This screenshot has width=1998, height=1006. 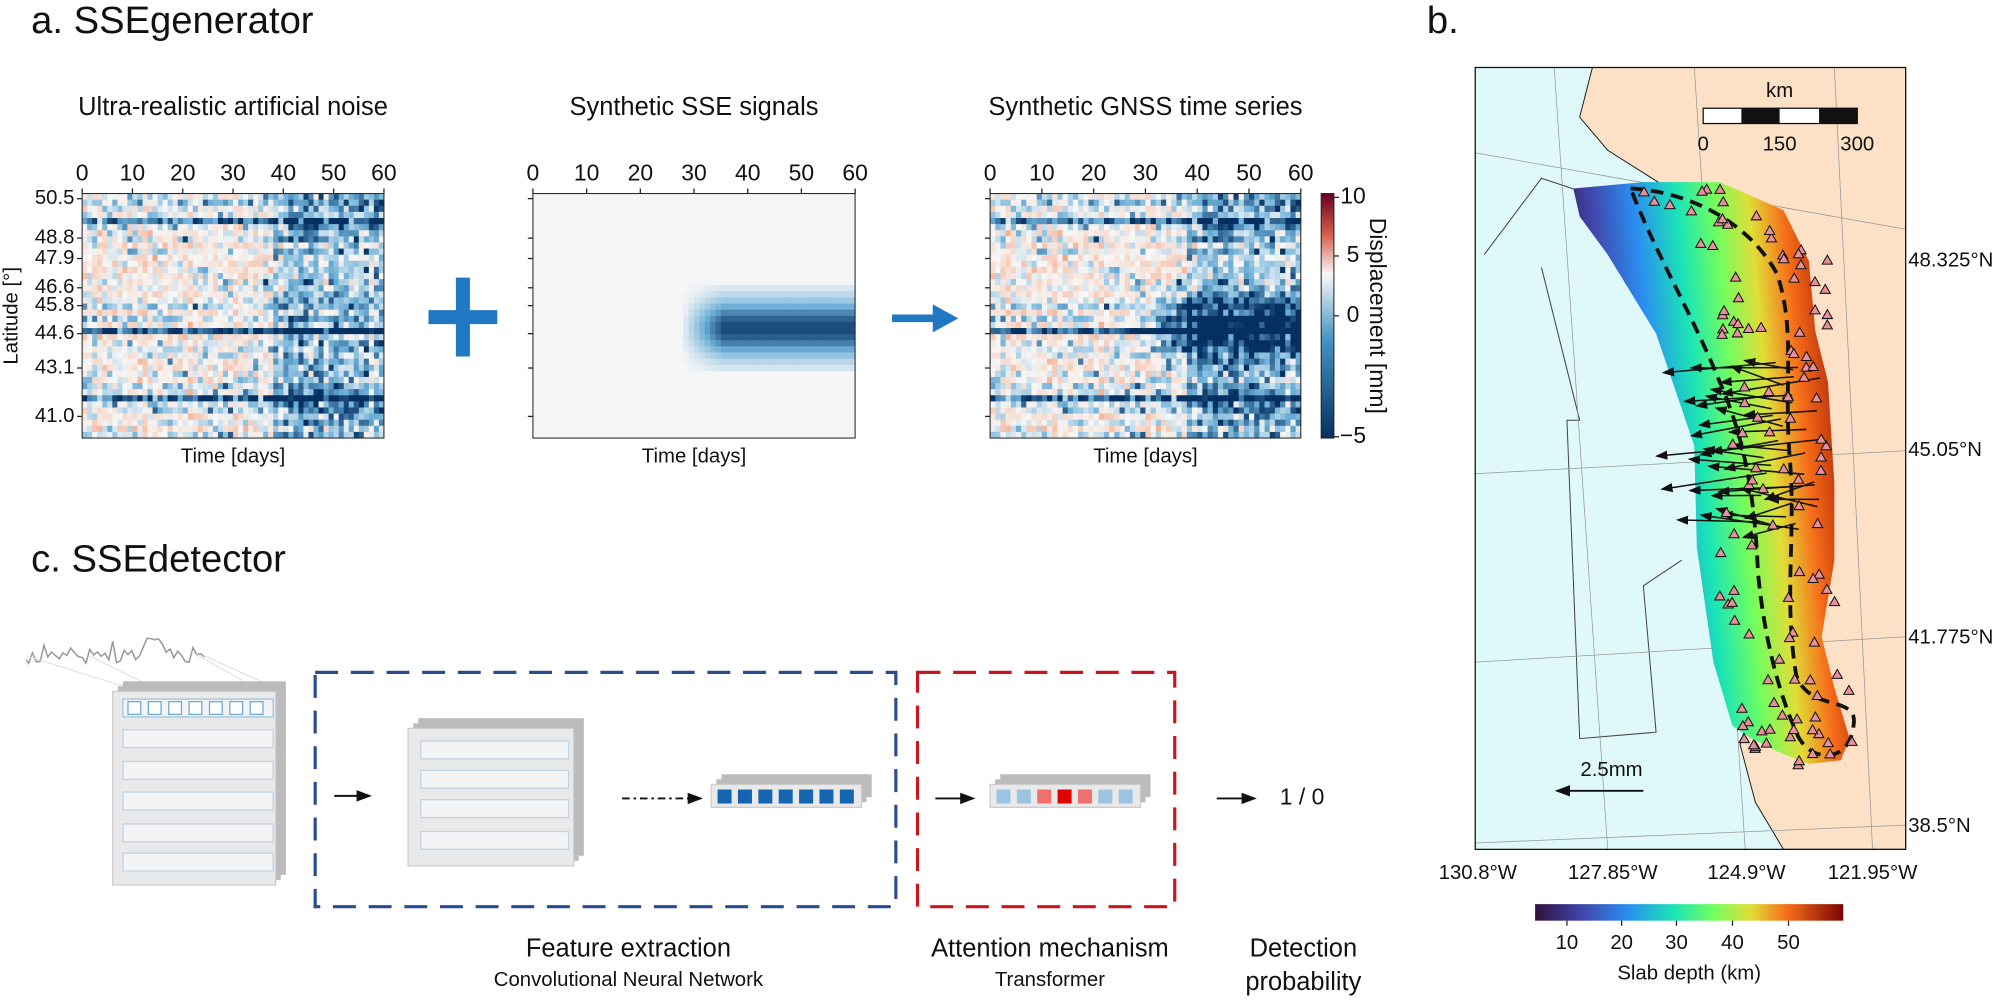 What do you see at coordinates (55, 305) in the screenshot?
I see `y-tick-label: 45.8` at bounding box center [55, 305].